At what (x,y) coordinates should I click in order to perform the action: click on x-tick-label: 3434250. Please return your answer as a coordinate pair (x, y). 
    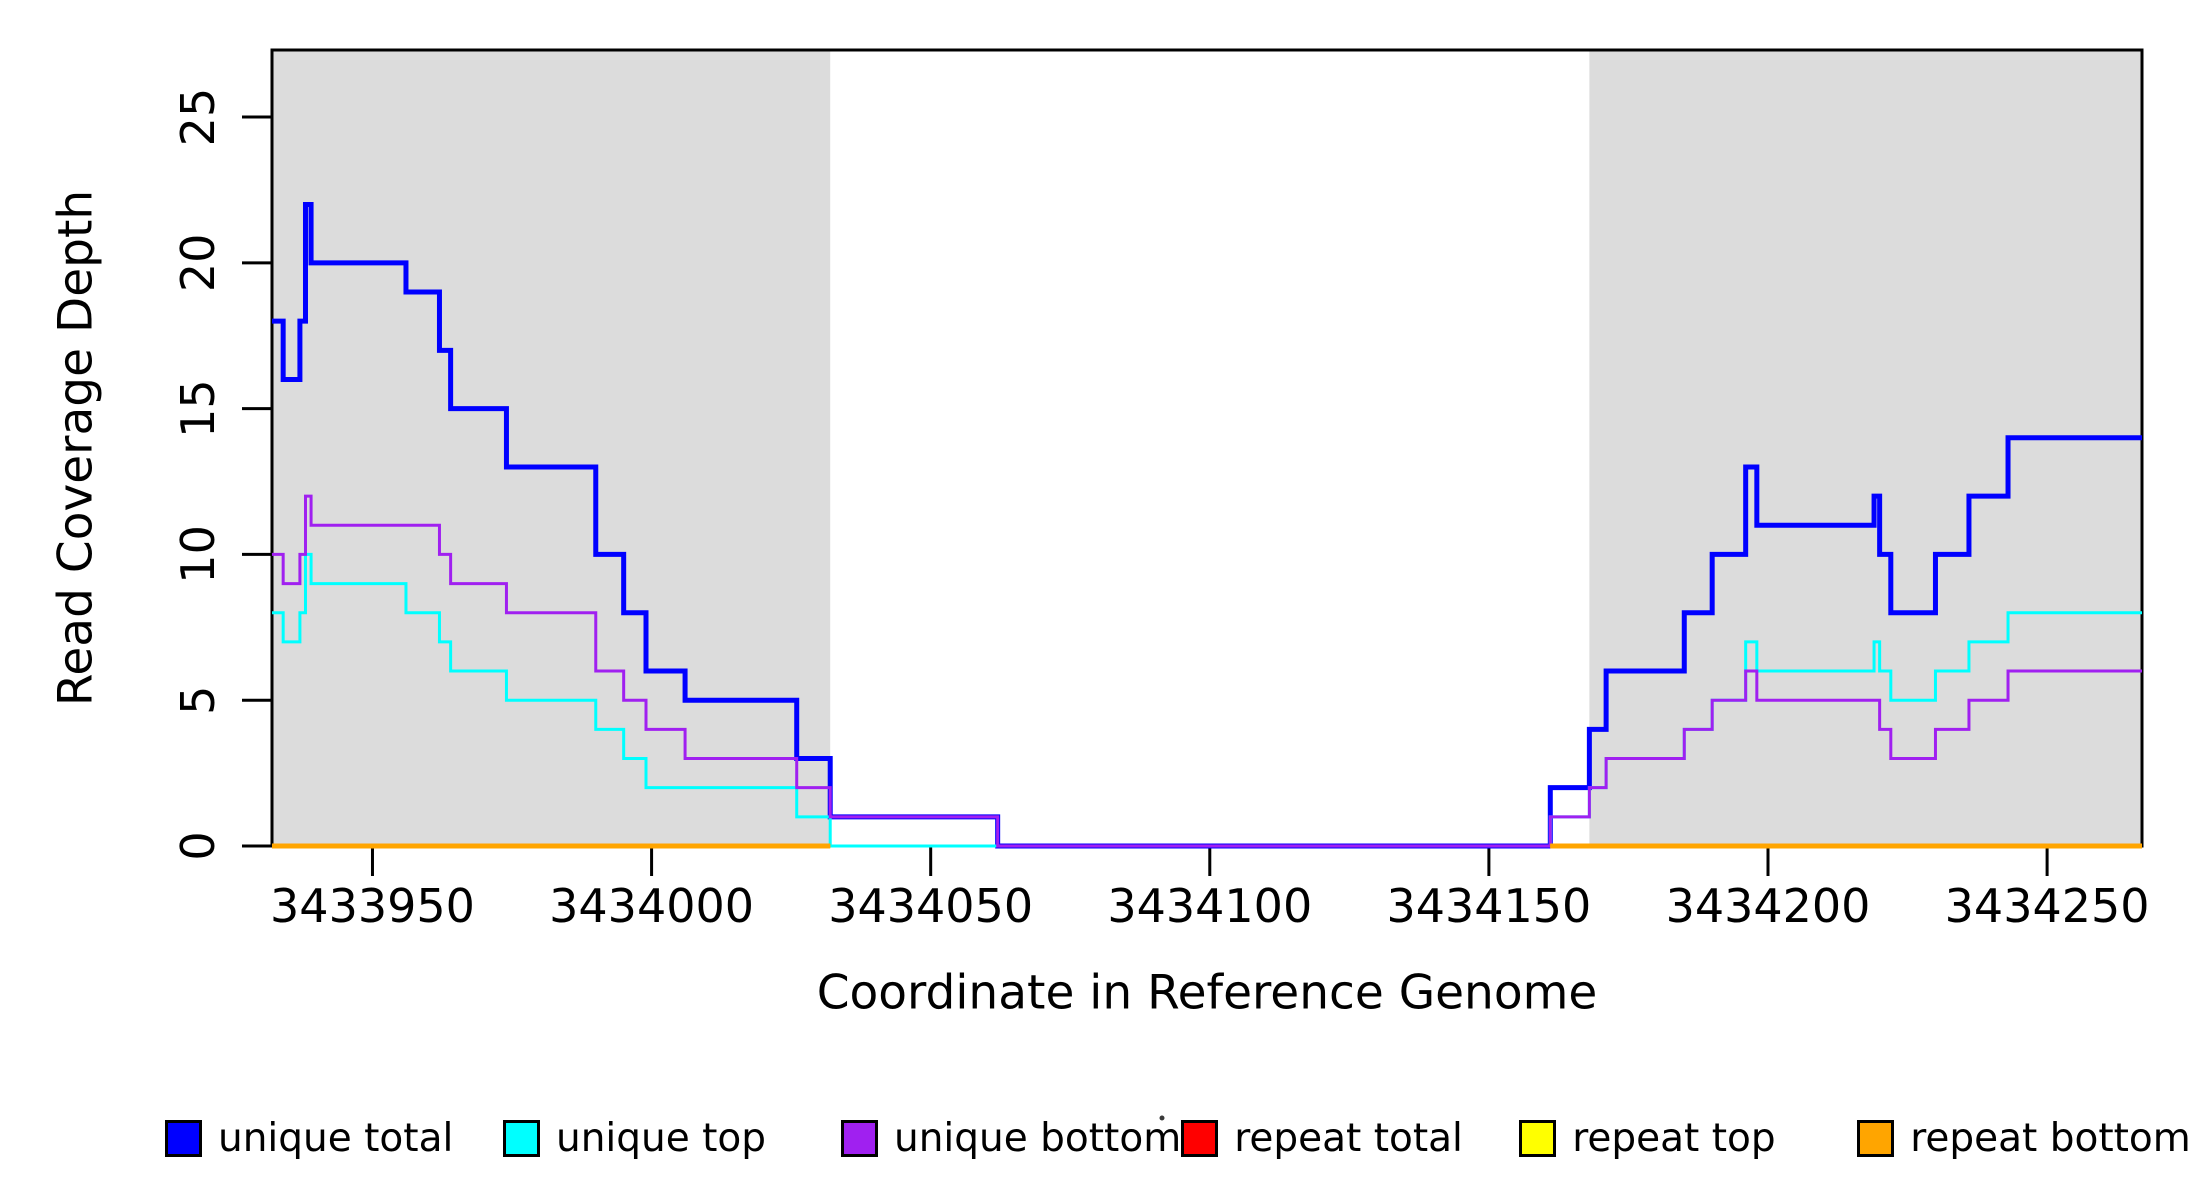
    Looking at the image, I should click on (2047, 906).